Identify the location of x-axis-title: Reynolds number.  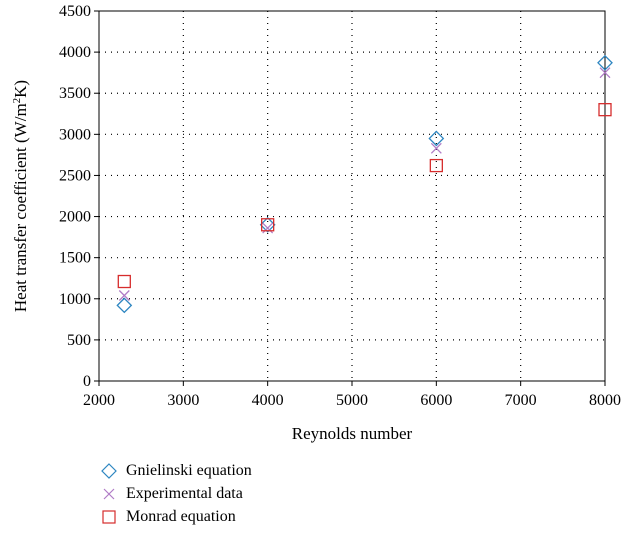
(352, 433).